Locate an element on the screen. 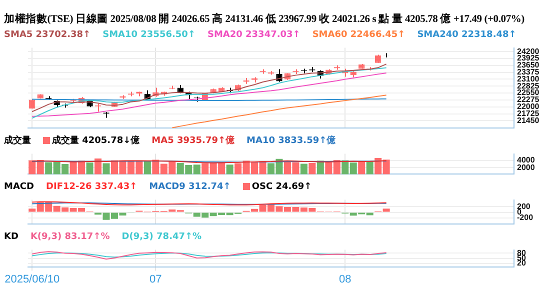  series-label: D(9,3) 78.47↑% is located at coordinates (162, 237).